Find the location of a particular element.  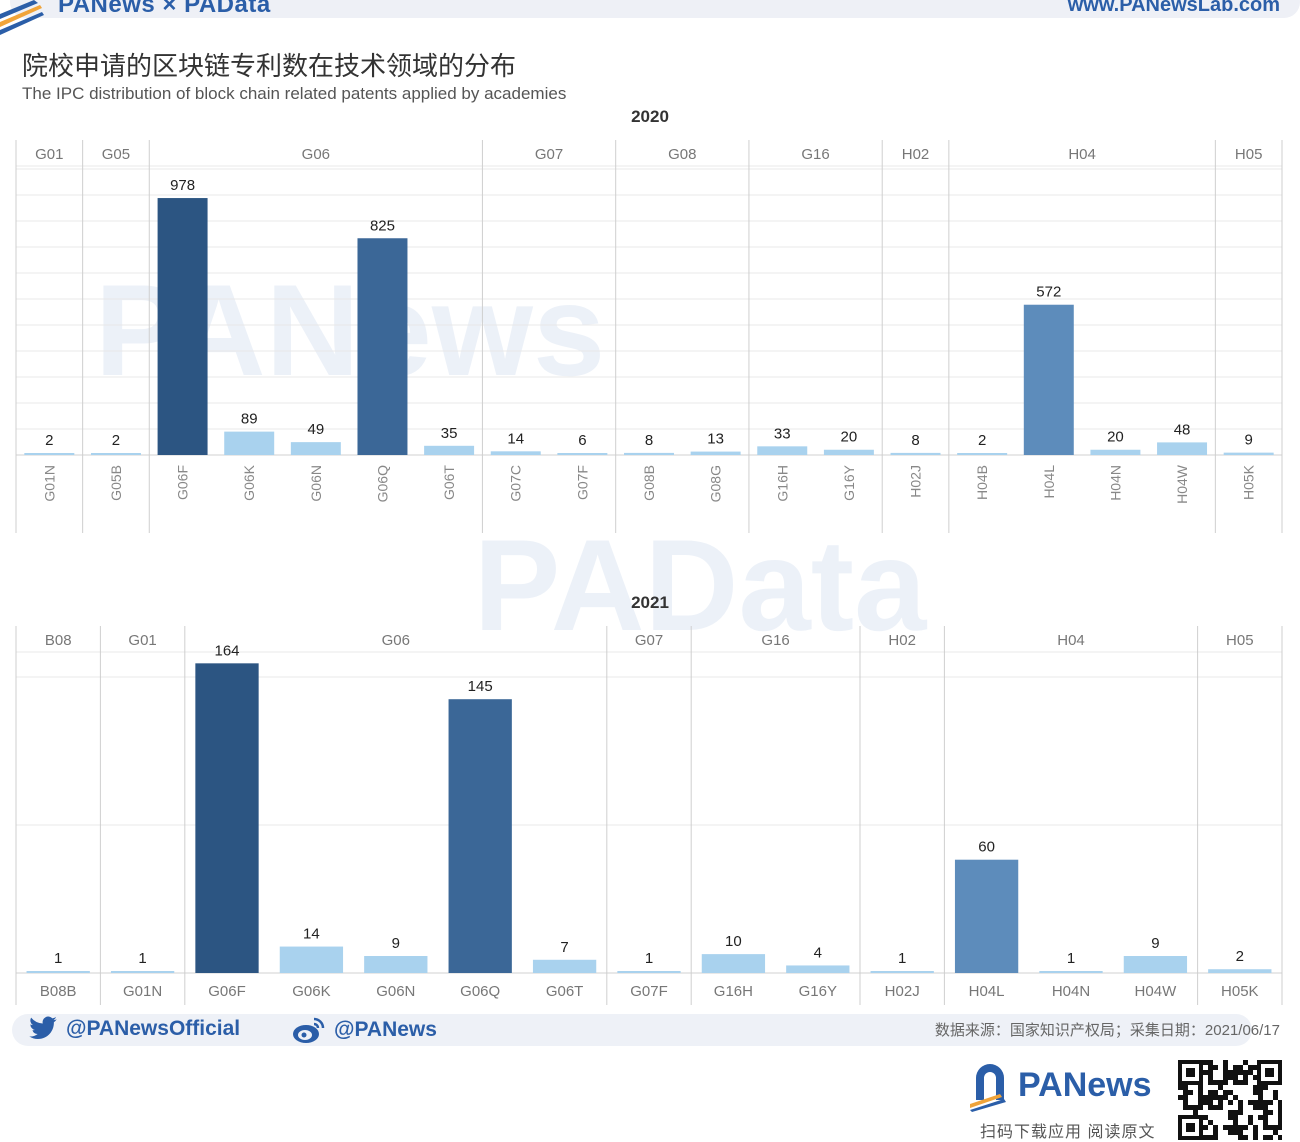

bar-g01n is located at coordinates (142, 972).